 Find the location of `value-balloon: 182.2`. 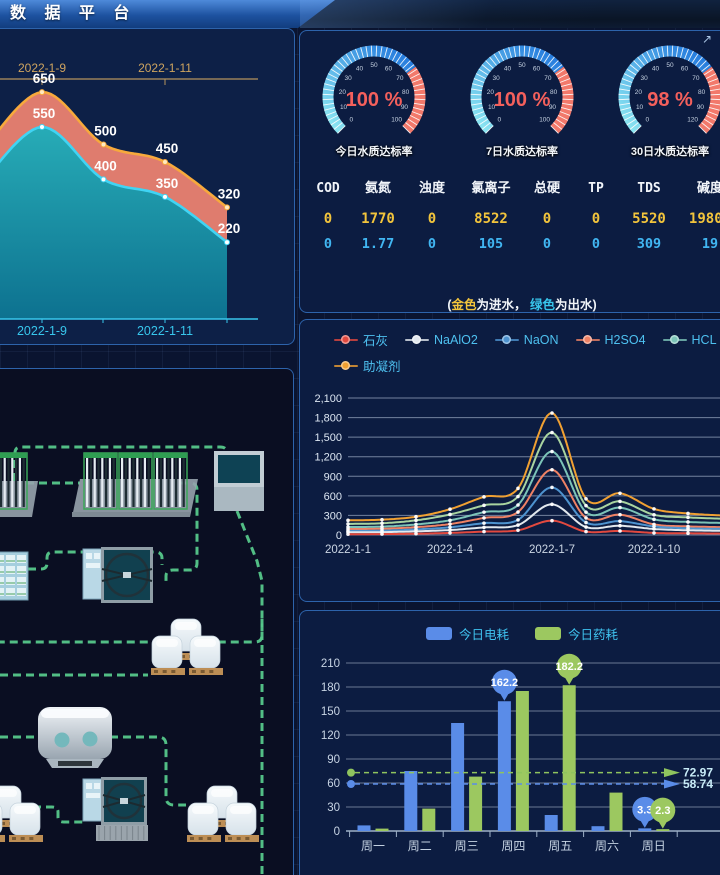

value-balloon: 182.2 is located at coordinates (569, 669).